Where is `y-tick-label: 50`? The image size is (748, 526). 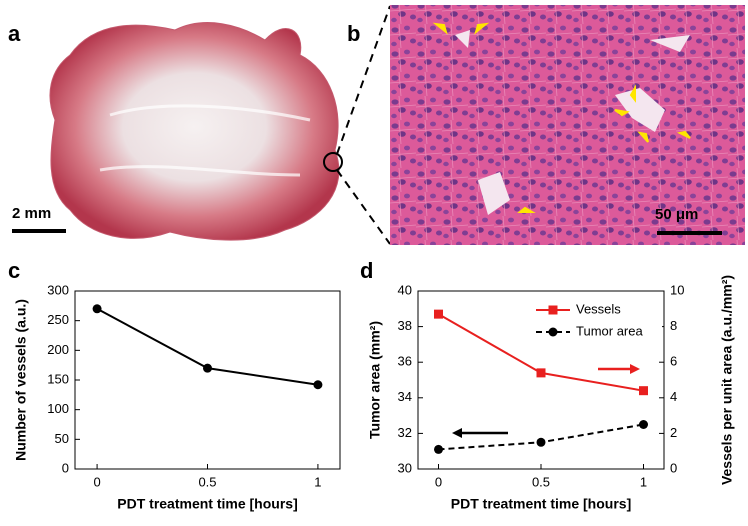 y-tick-label: 50 is located at coordinates (62, 438).